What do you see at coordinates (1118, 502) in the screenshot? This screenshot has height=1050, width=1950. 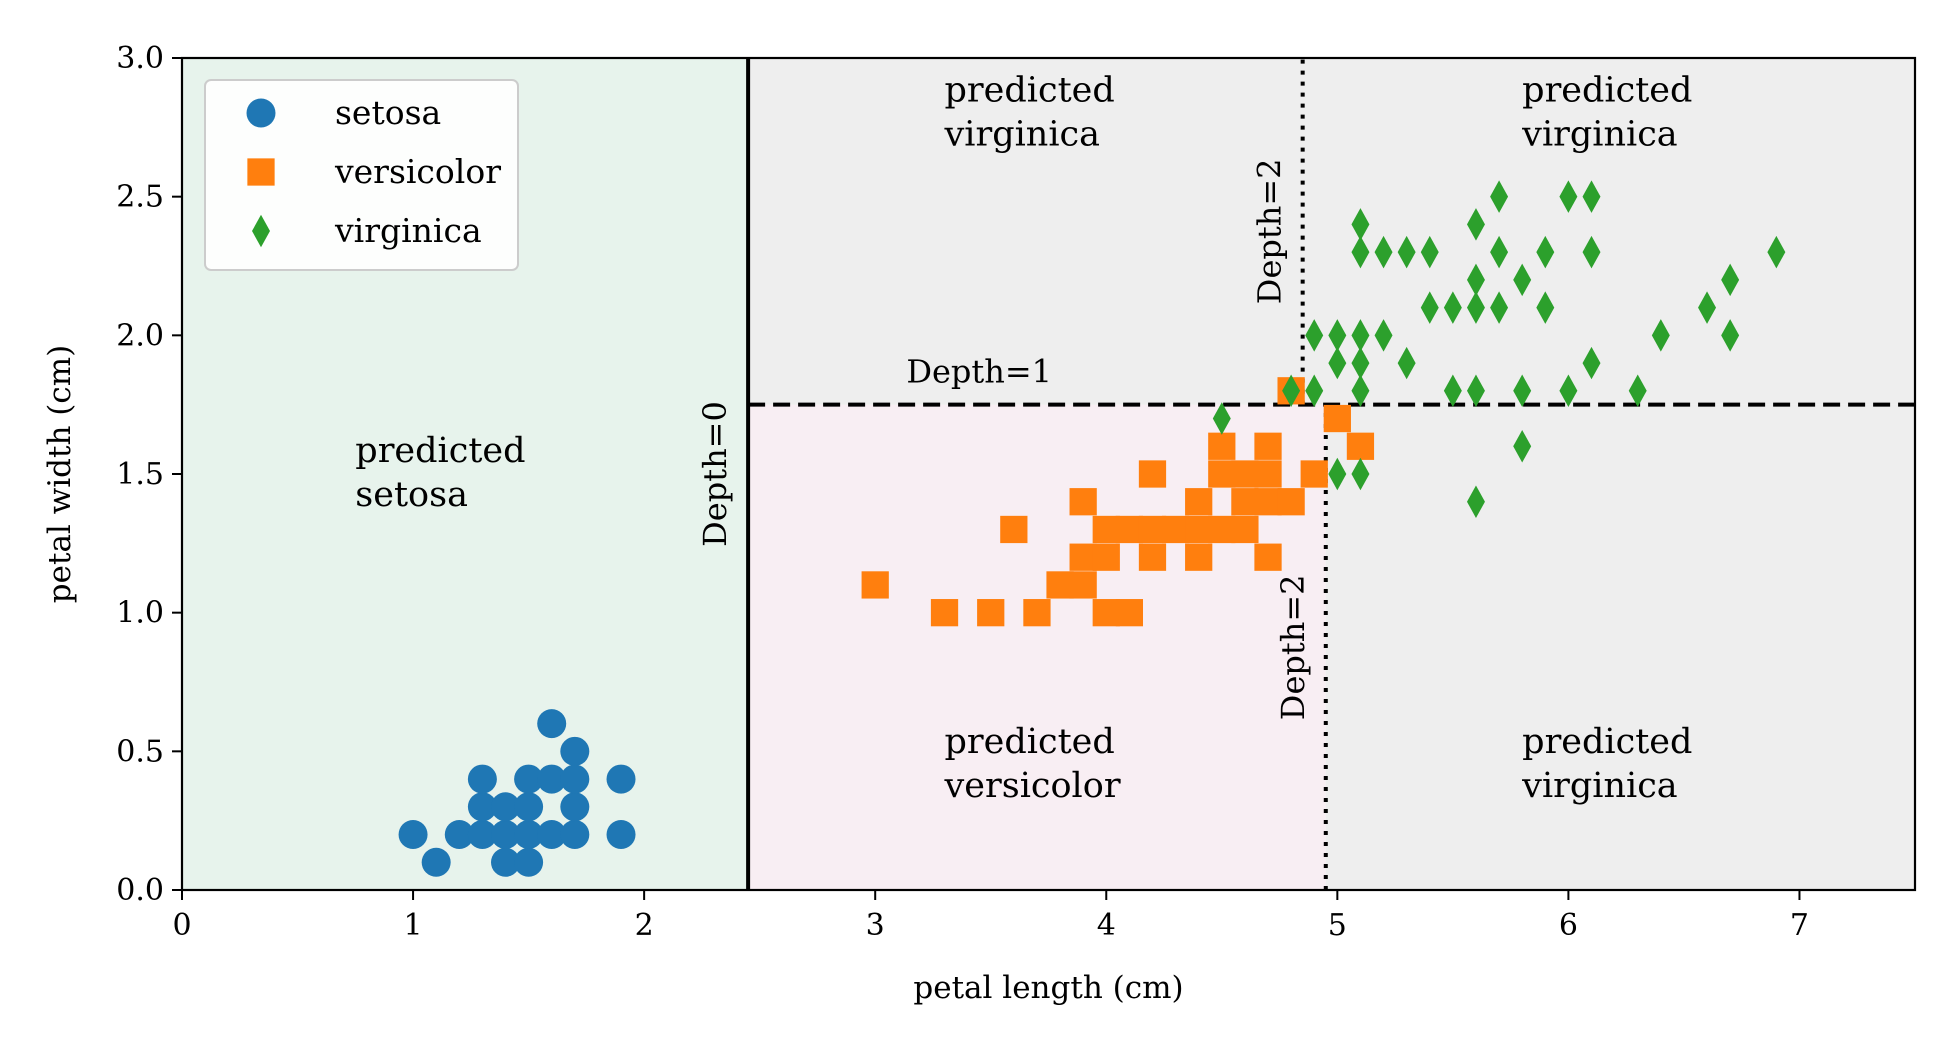 I see `series-versicolor` at bounding box center [1118, 502].